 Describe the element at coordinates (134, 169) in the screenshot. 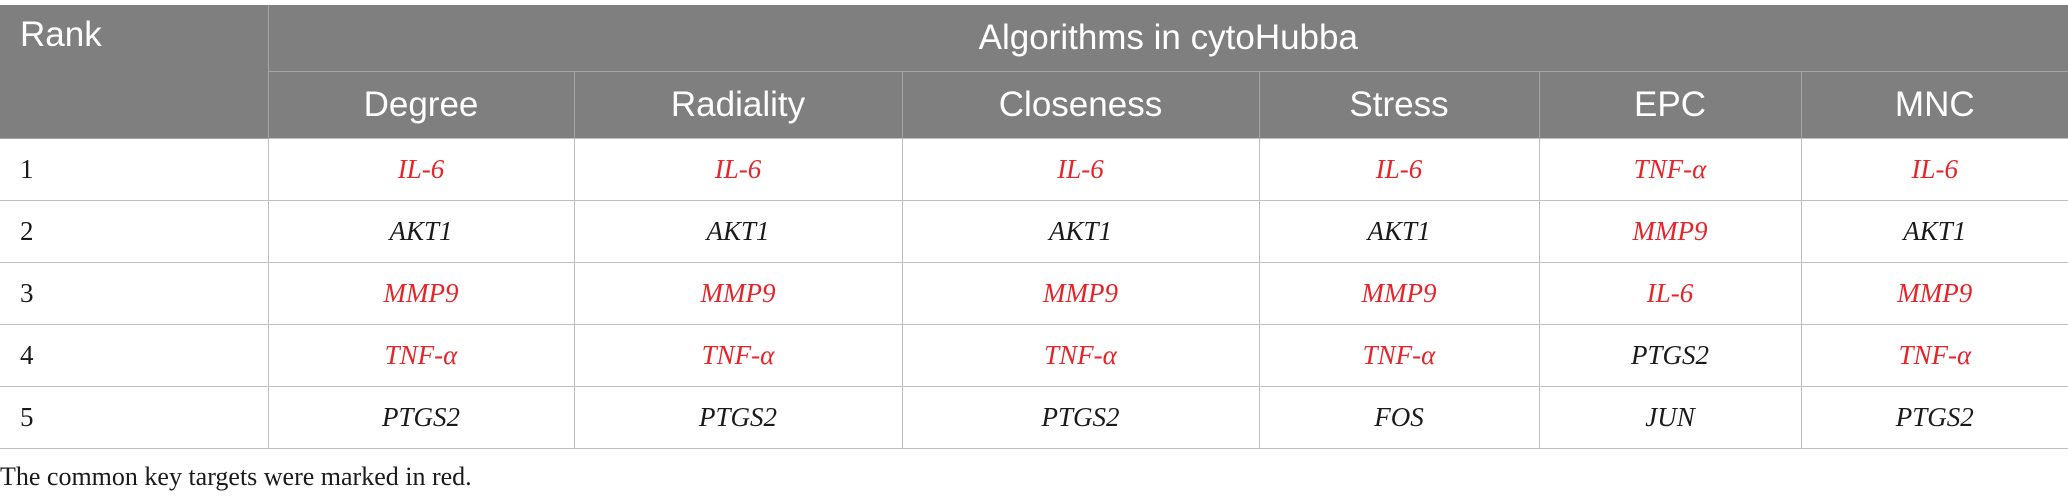

I see `rank-cell: 1` at that location.